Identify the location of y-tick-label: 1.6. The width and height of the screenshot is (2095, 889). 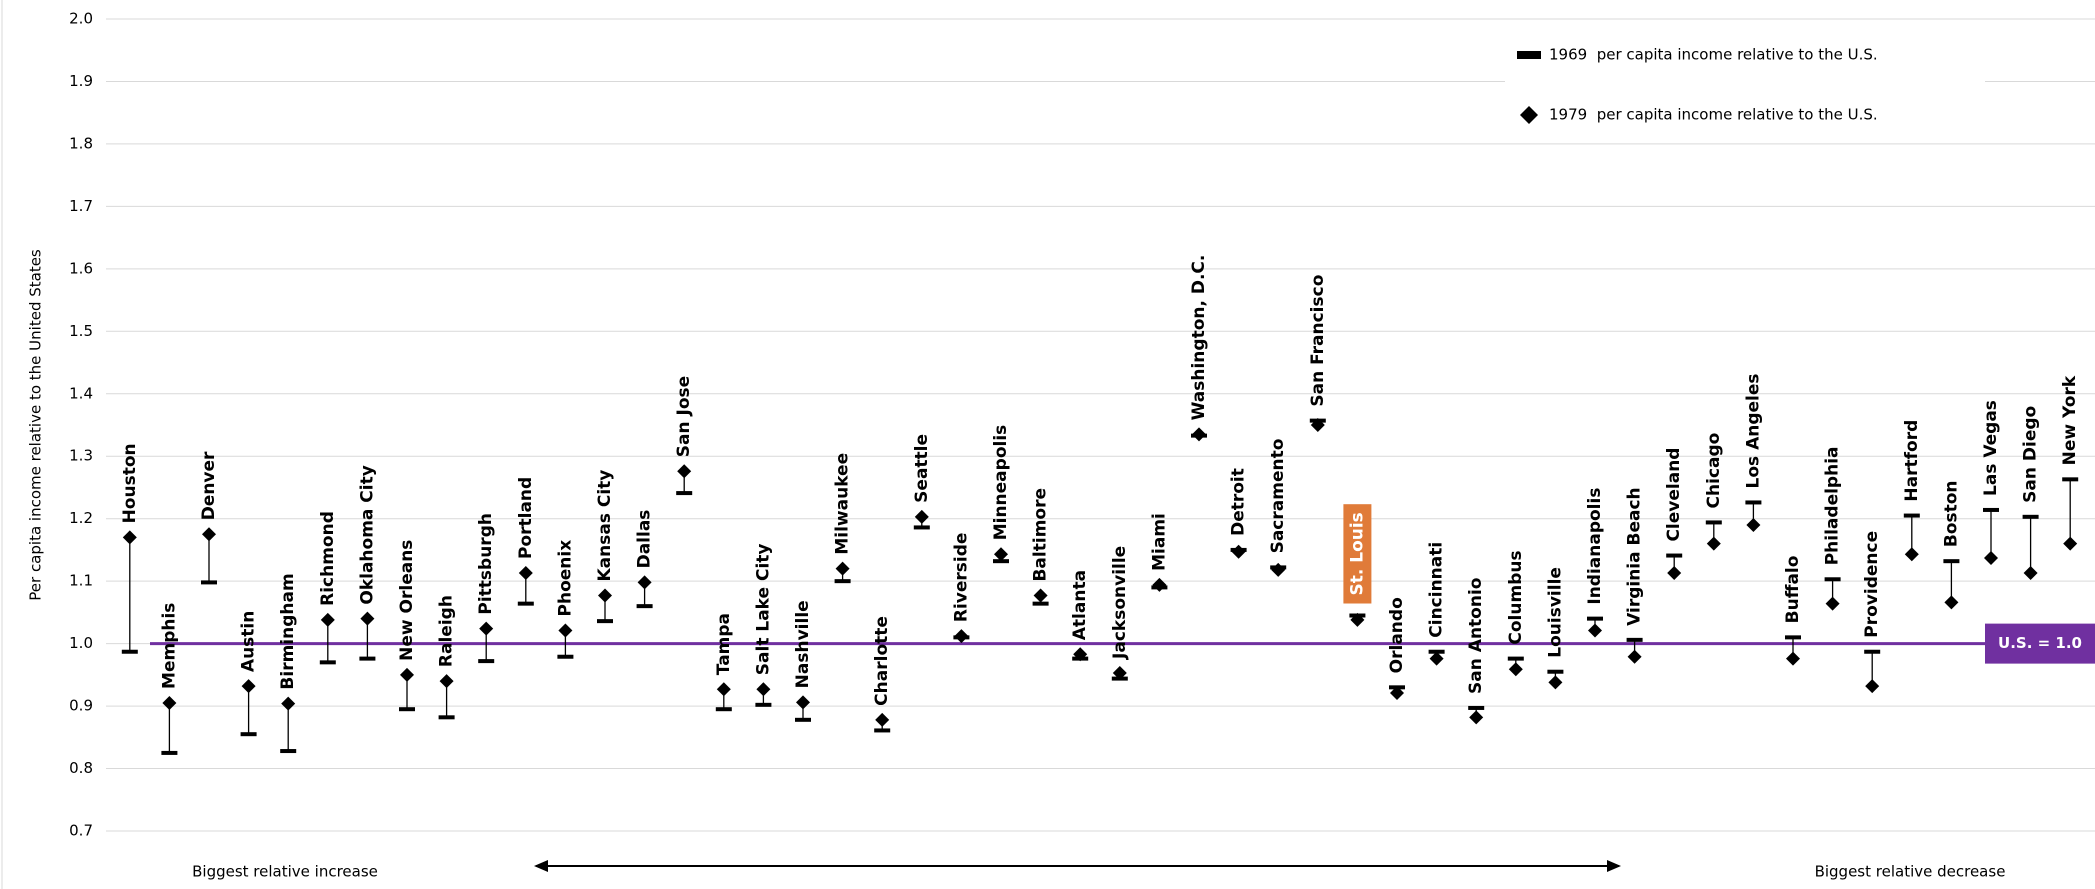
(81, 268).